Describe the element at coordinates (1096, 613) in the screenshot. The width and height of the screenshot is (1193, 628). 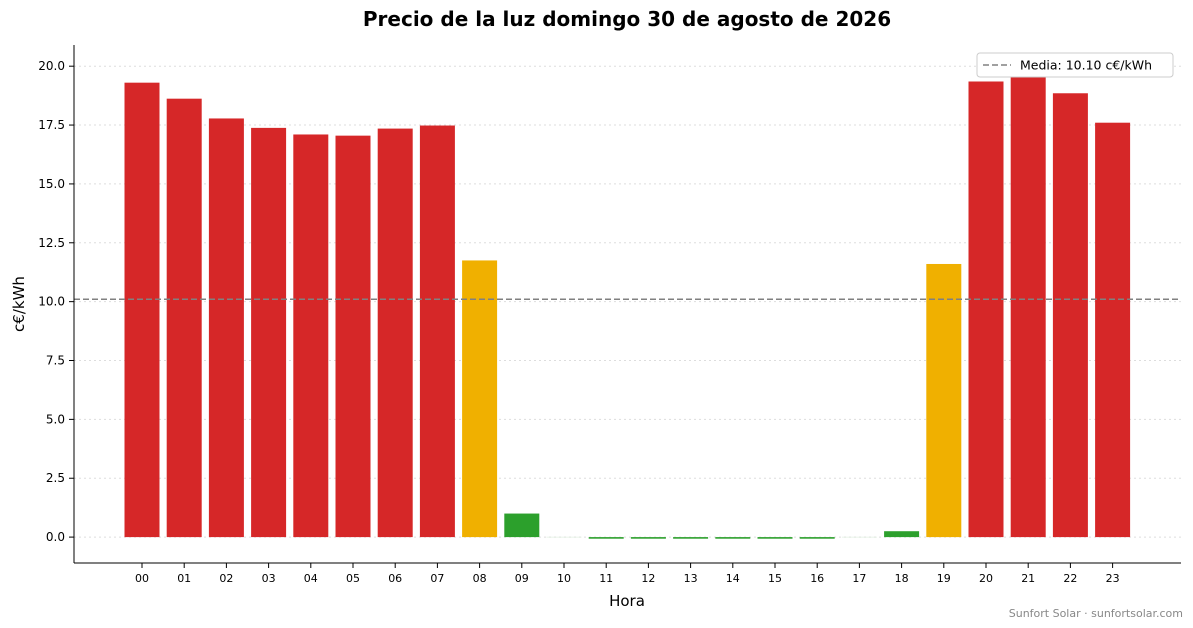
I see `footer-credit: Sunfort Solar · sunfortsolar.com` at that location.